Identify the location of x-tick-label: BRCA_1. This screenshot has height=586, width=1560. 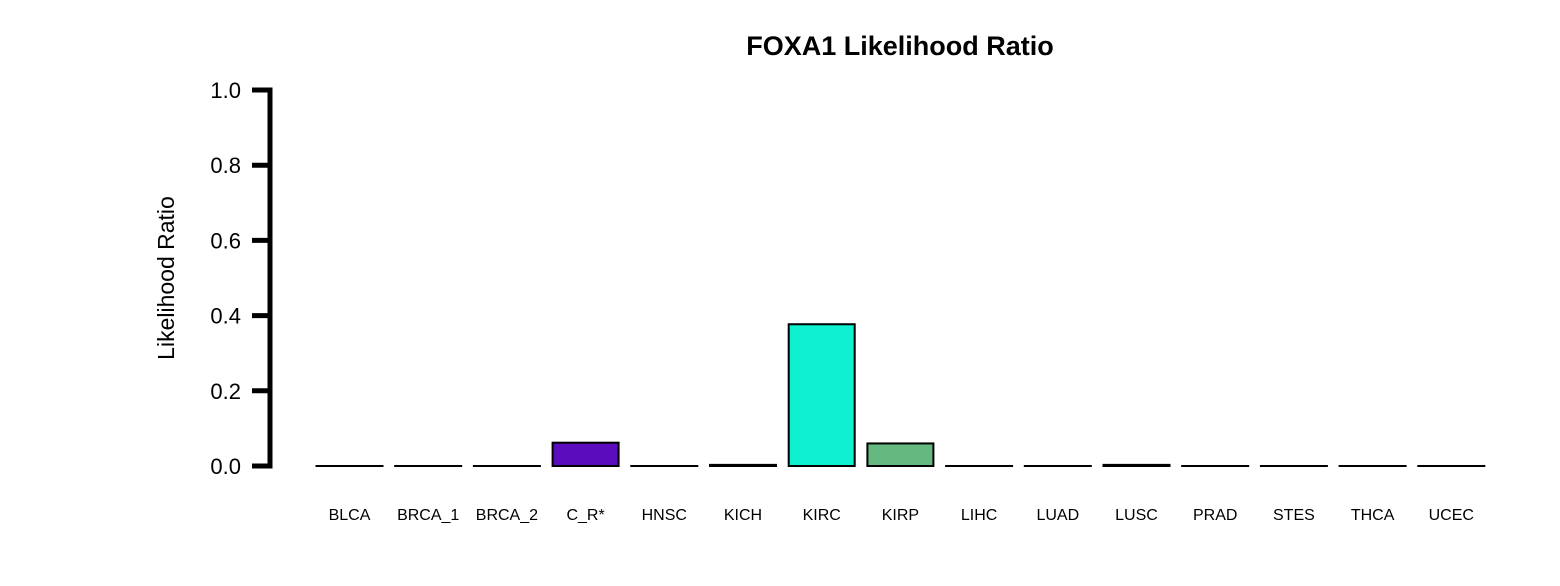
(428, 515).